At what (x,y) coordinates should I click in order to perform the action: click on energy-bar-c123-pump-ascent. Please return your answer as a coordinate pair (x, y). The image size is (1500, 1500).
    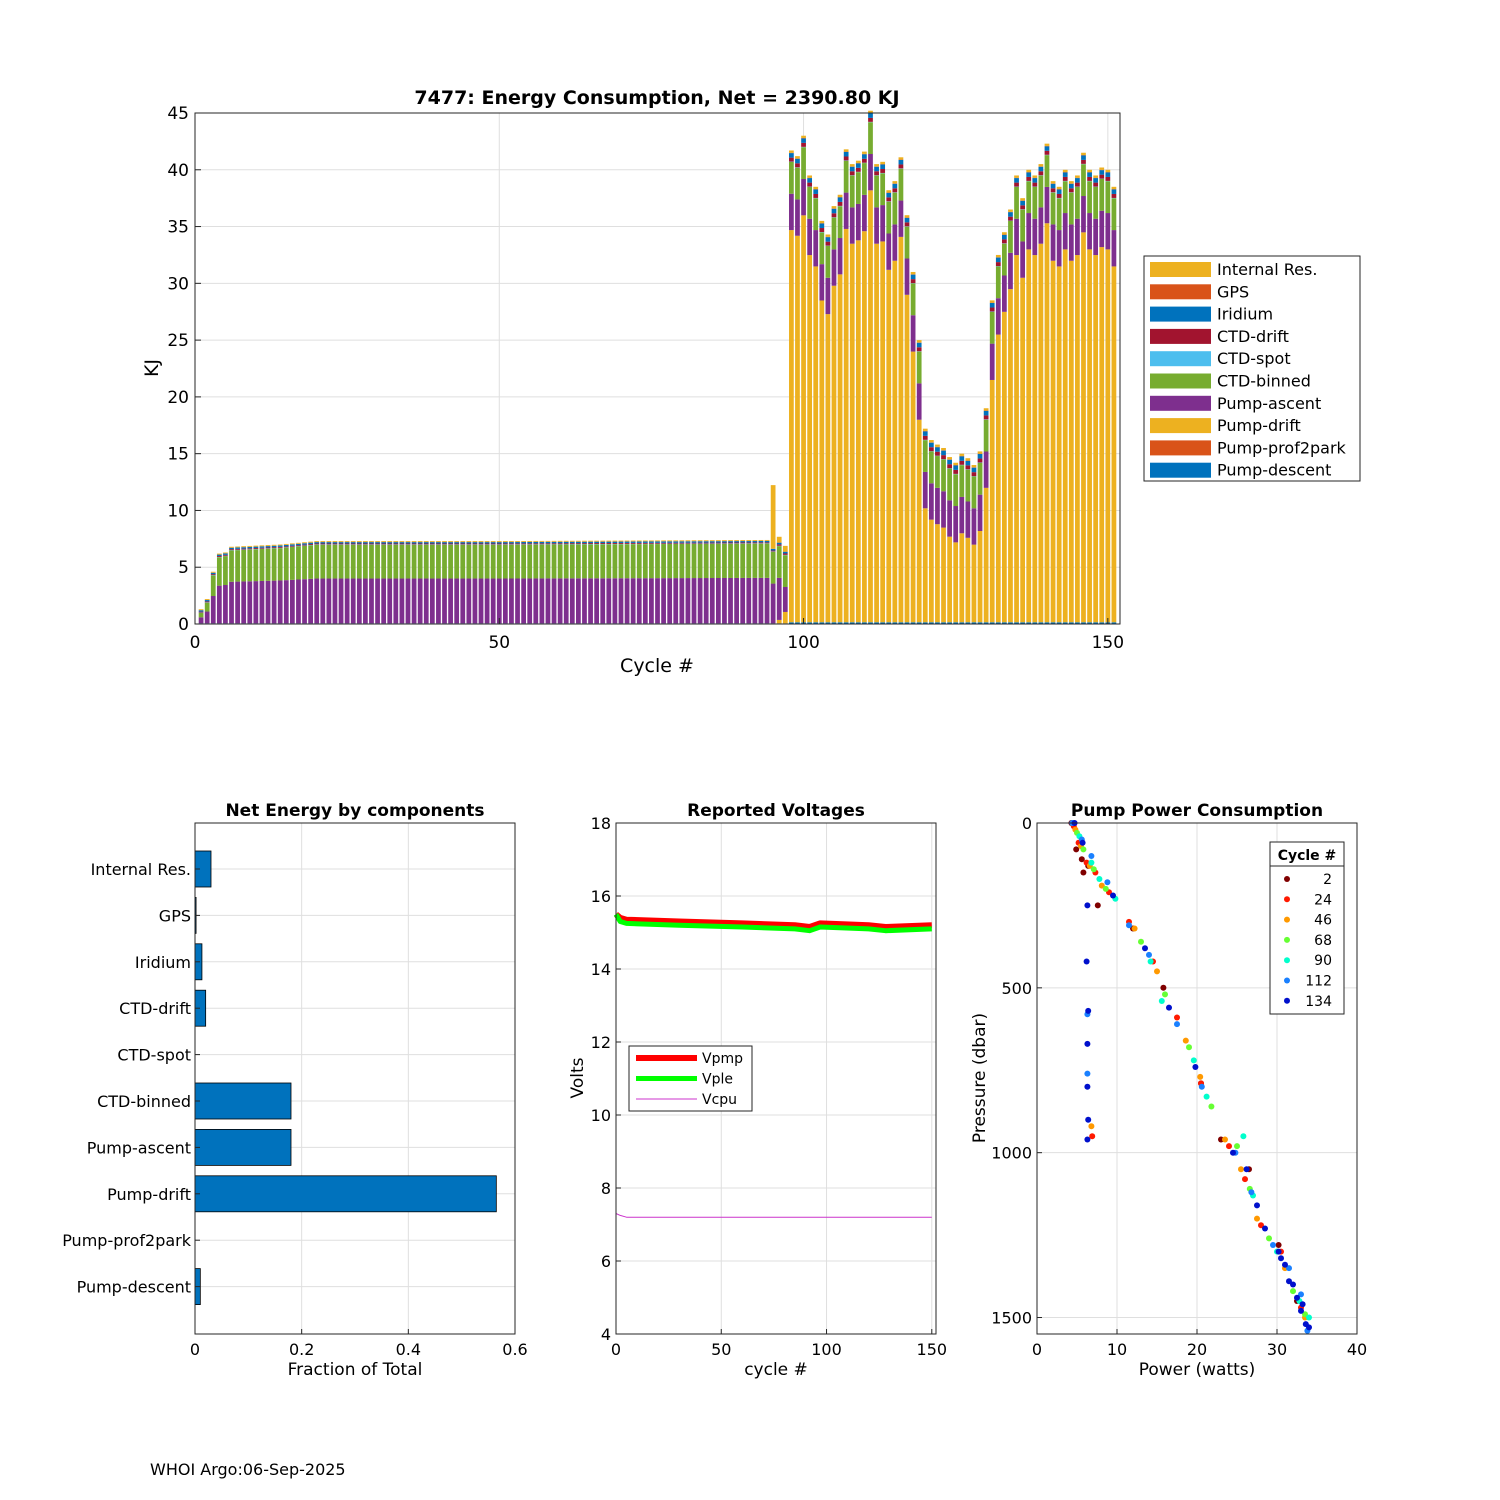
    Looking at the image, I should click on (943, 509).